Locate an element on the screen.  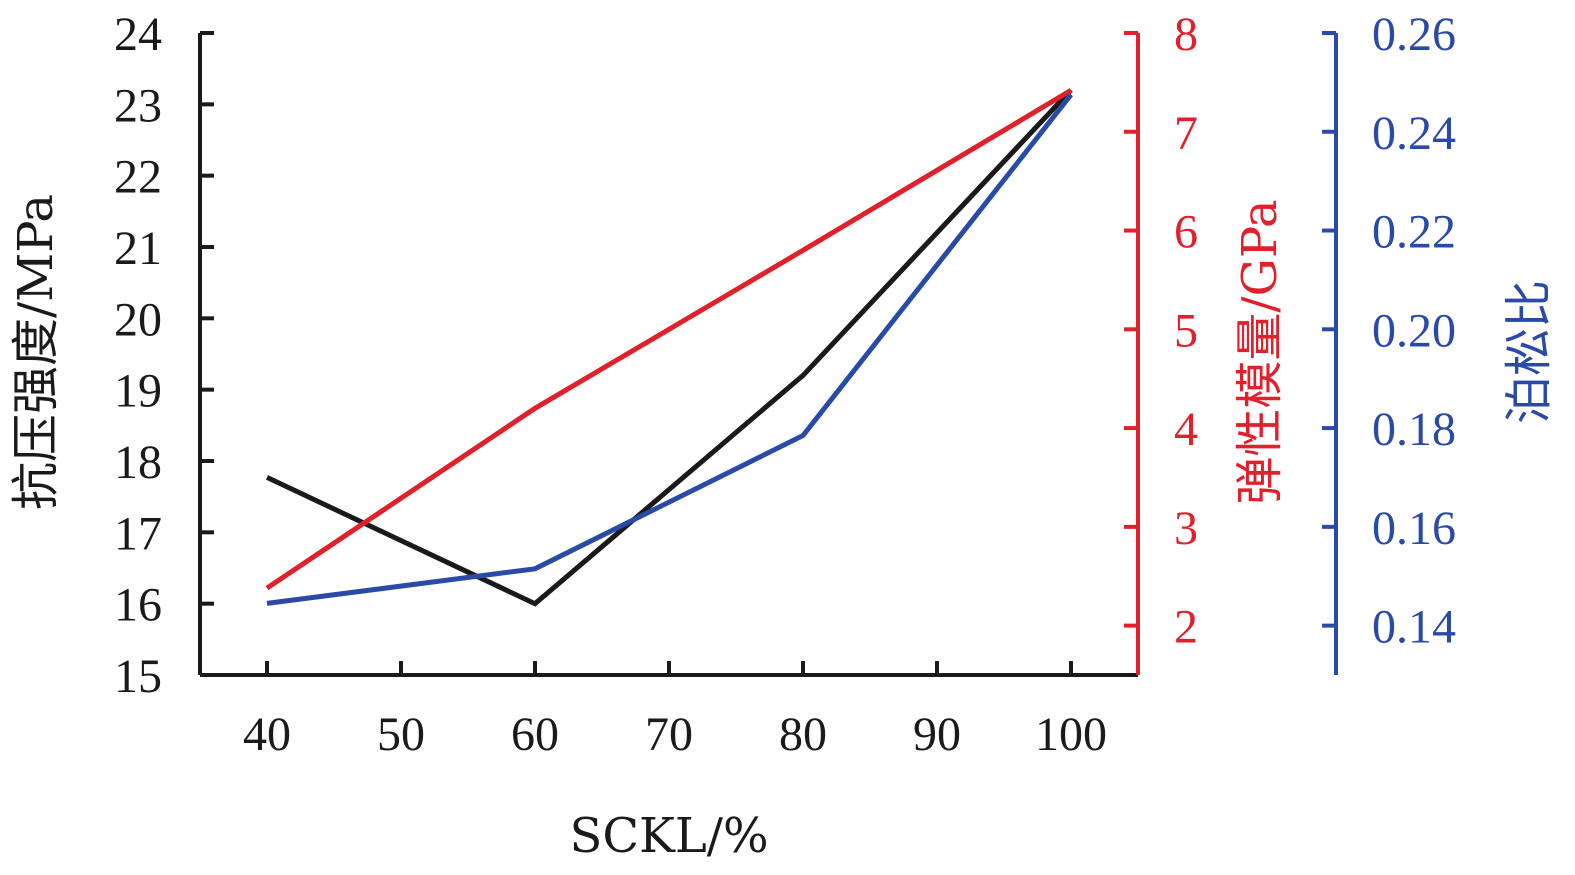
x-tick-label: 70 is located at coordinates (669, 734).